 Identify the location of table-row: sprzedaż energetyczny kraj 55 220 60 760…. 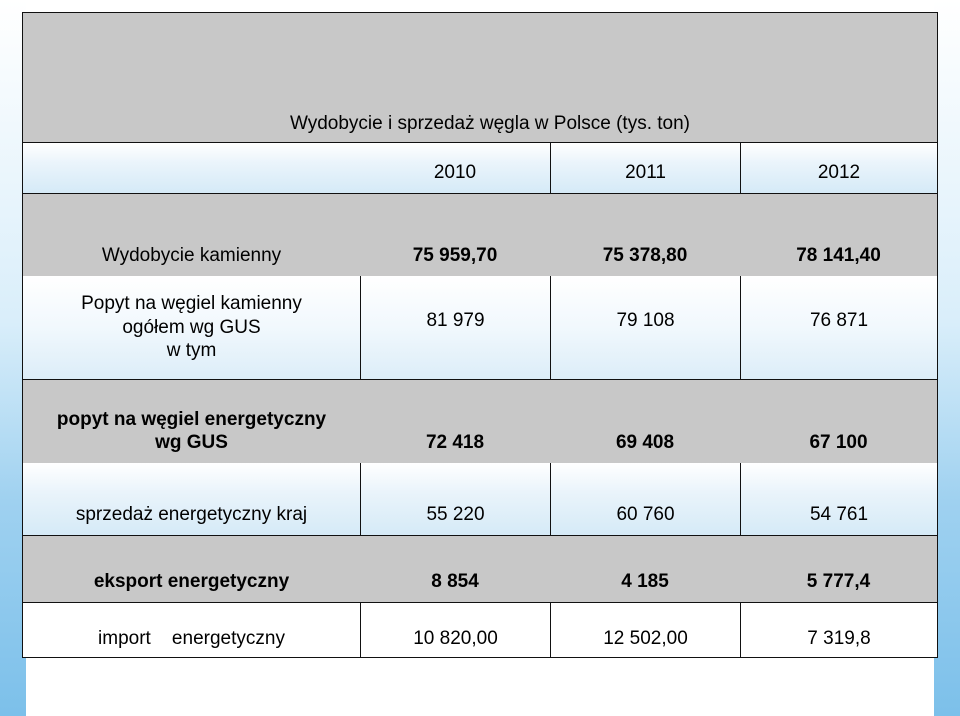
(480, 499).